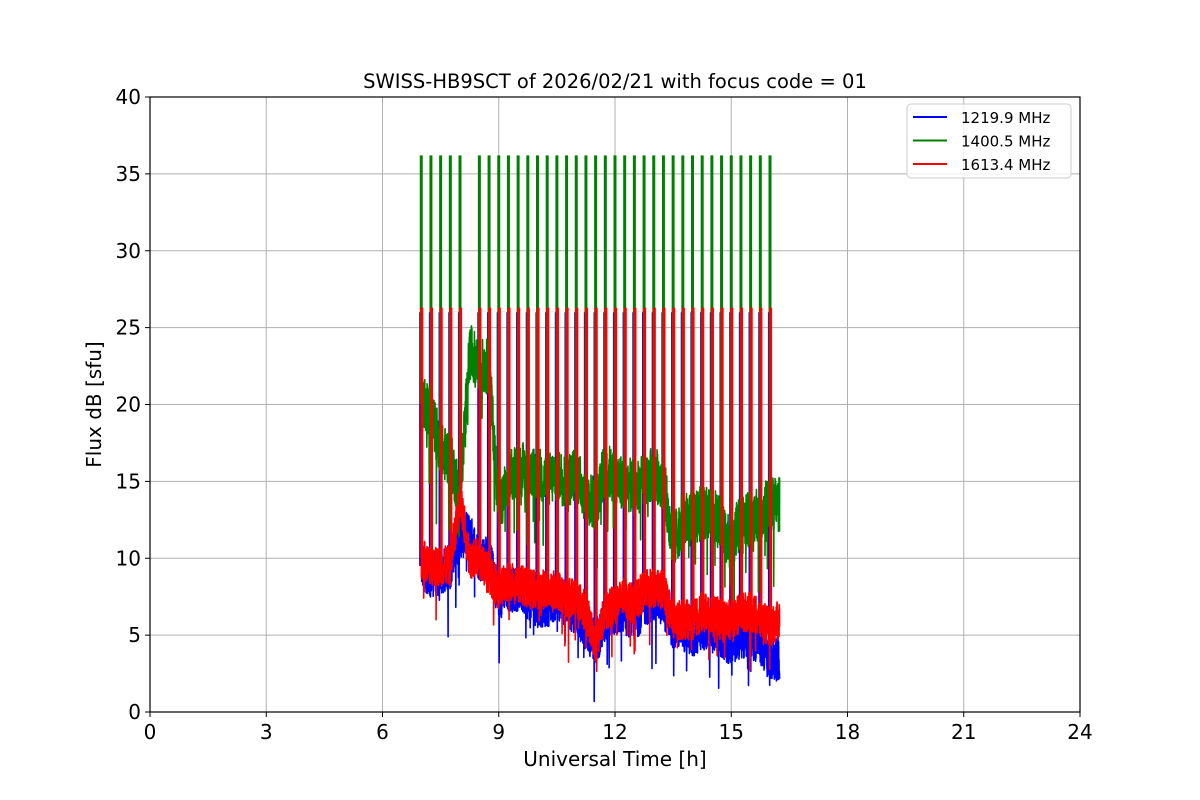  Describe the element at coordinates (847, 732) in the screenshot. I see `x-tick-label: 18` at that location.